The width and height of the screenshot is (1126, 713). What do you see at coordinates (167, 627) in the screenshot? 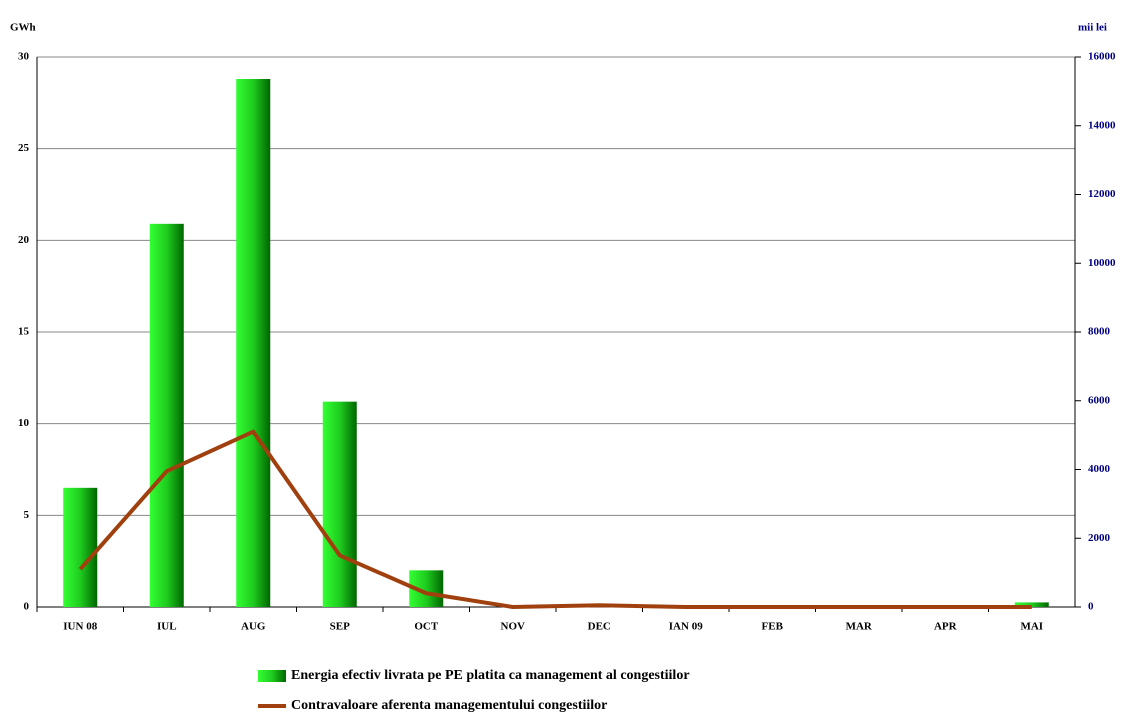
I see `x-tick-label: IUL` at bounding box center [167, 627].